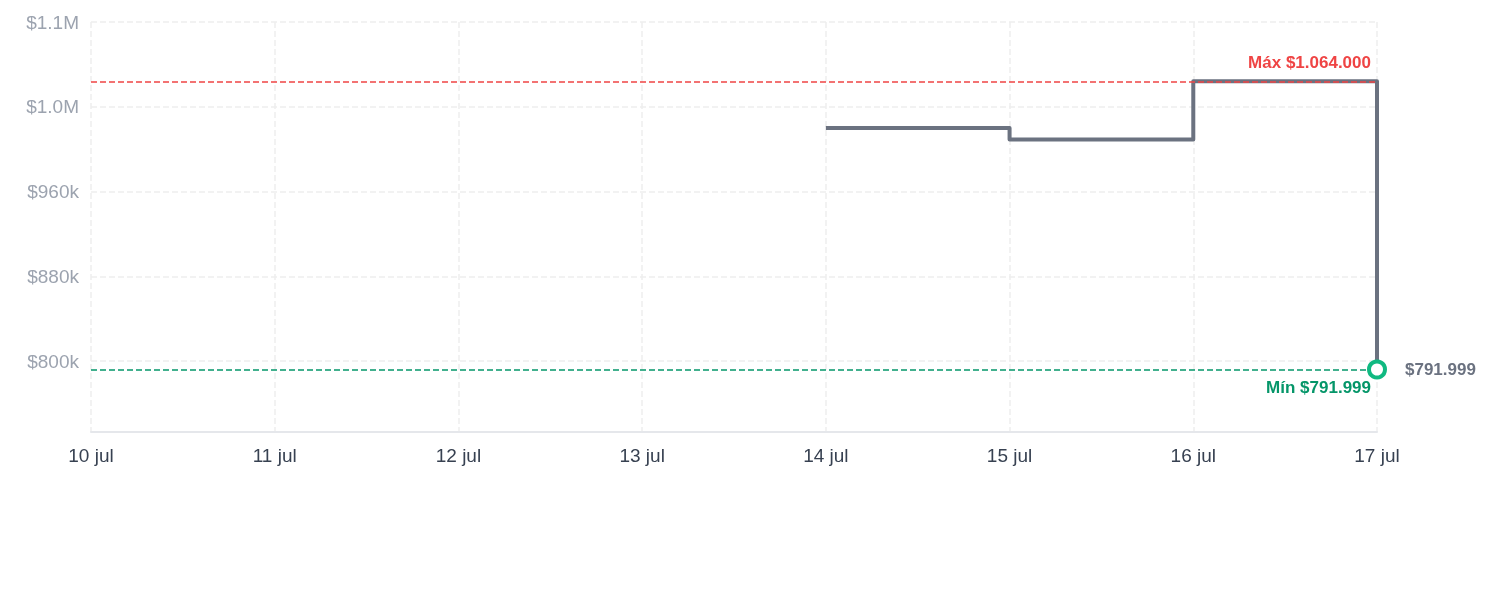 The width and height of the screenshot is (1505, 610). Describe the element at coordinates (53, 276) in the screenshot. I see `y-tick-label: $880k` at that location.